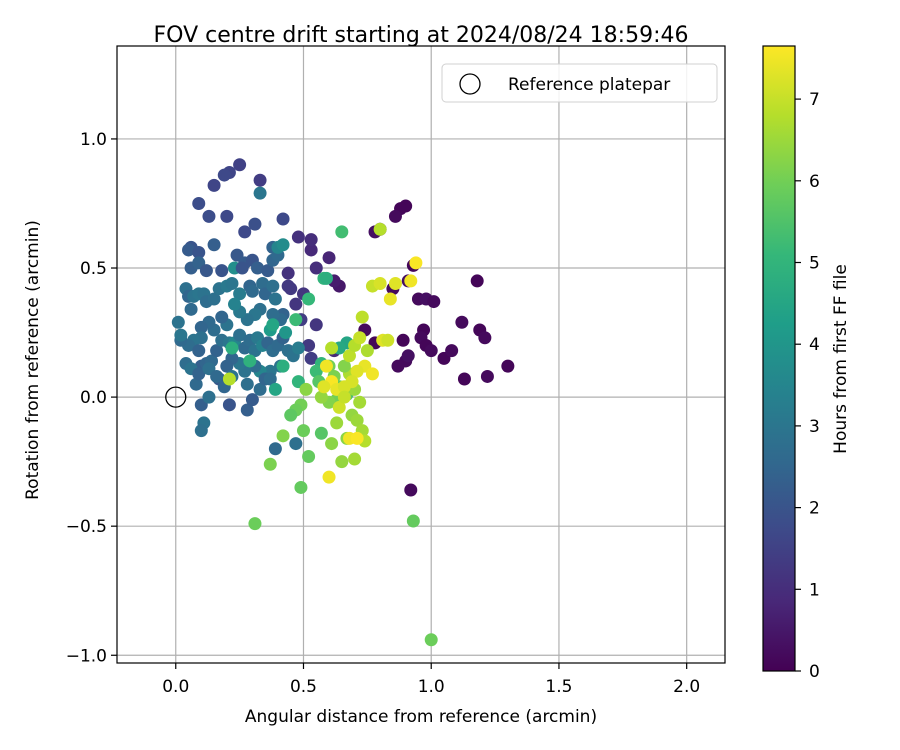  I want to click on y-axis-ticks: −1.0 −0.5 0.0 0.5 1.0, so click(91, 398).